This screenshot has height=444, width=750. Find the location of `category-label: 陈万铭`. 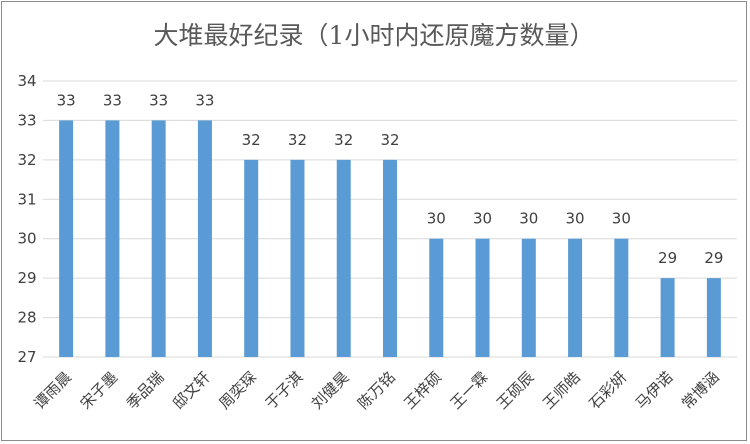

category-label: 陈万铭 is located at coordinates (376, 390).